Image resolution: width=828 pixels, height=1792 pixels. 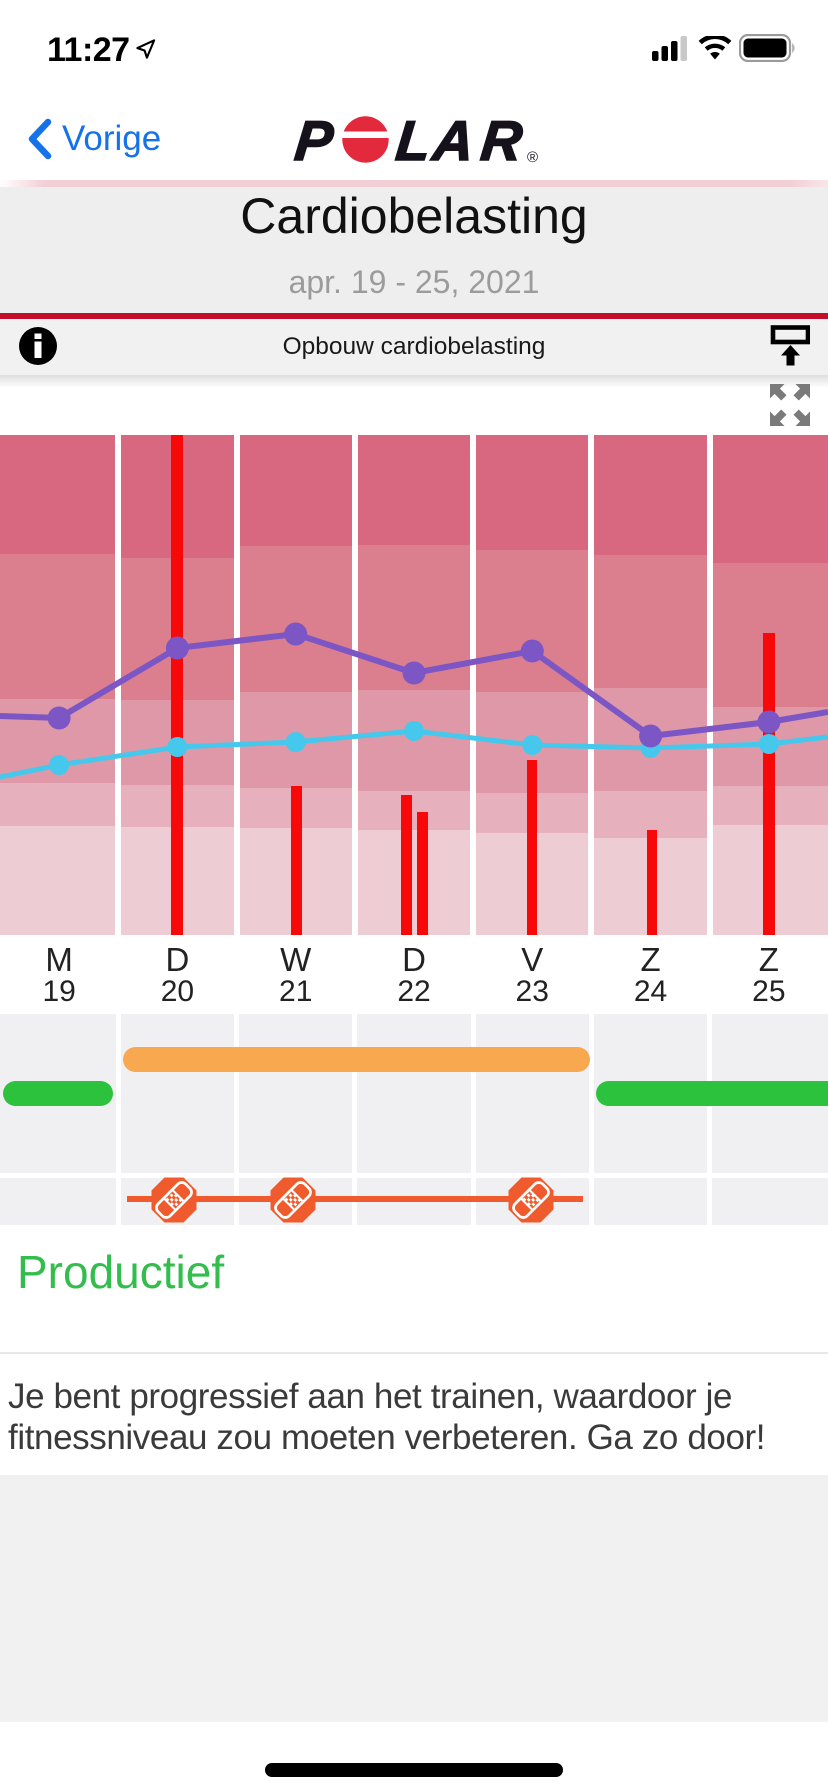 What do you see at coordinates (452, 140) in the screenshot?
I see `svg-text: A` at bounding box center [452, 140].